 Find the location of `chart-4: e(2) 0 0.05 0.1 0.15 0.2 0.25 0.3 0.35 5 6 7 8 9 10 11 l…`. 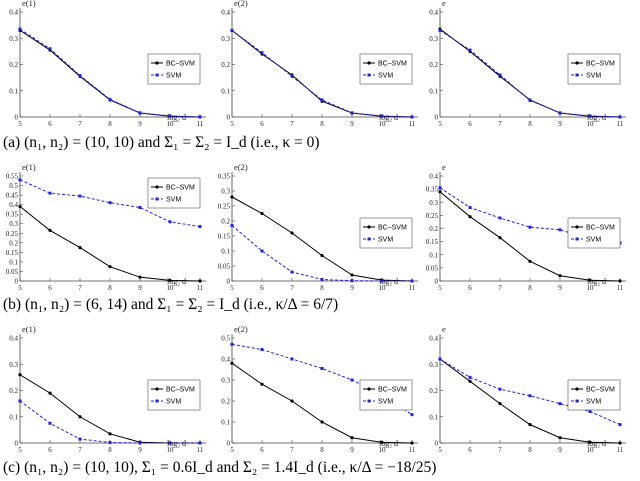

chart-4: e(2) 0 0.05 0.1 0.15 0.2 0.25 0.3 0.35 5 6 7 8 9 10 11 l… is located at coordinates (318, 227).